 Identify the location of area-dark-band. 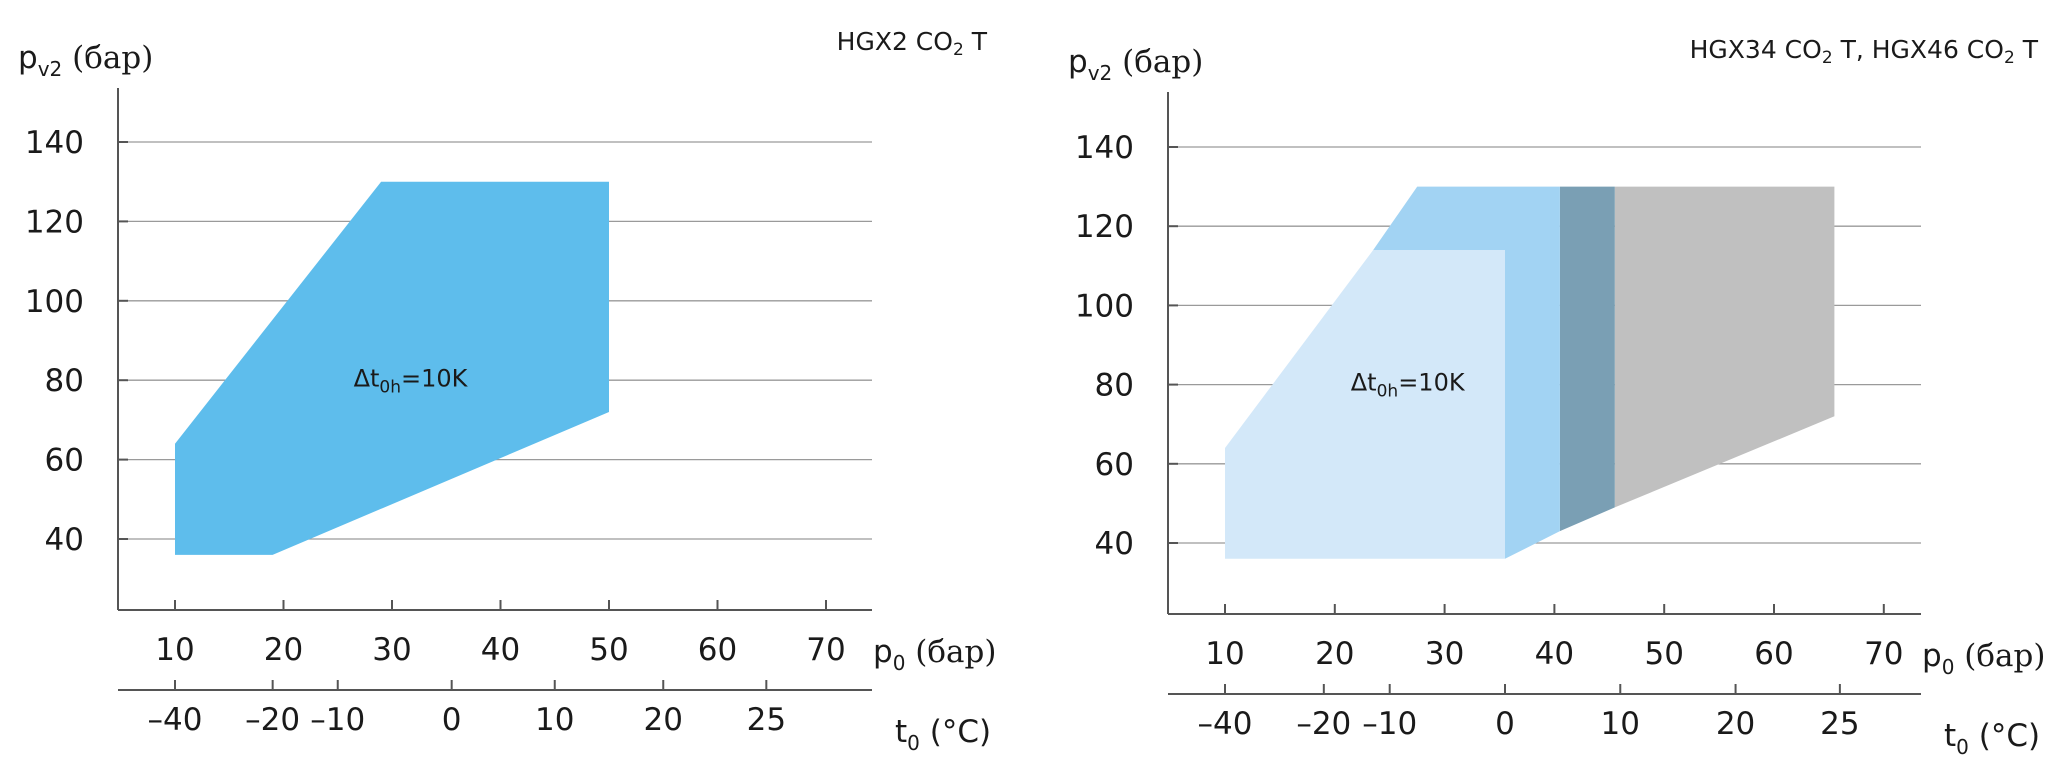
(1587, 359).